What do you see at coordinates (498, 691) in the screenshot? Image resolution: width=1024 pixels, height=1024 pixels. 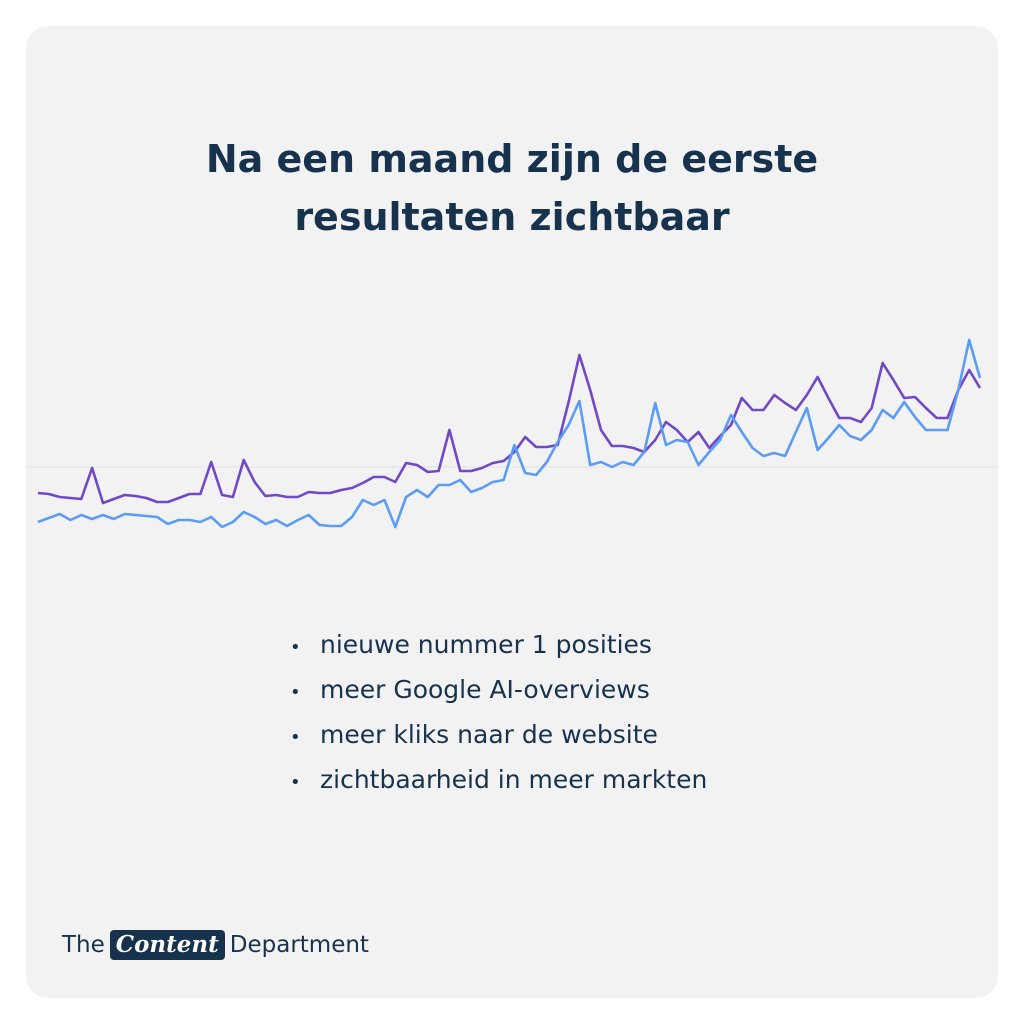 I see `bullet-item: meer Google AI-overviews` at bounding box center [498, 691].